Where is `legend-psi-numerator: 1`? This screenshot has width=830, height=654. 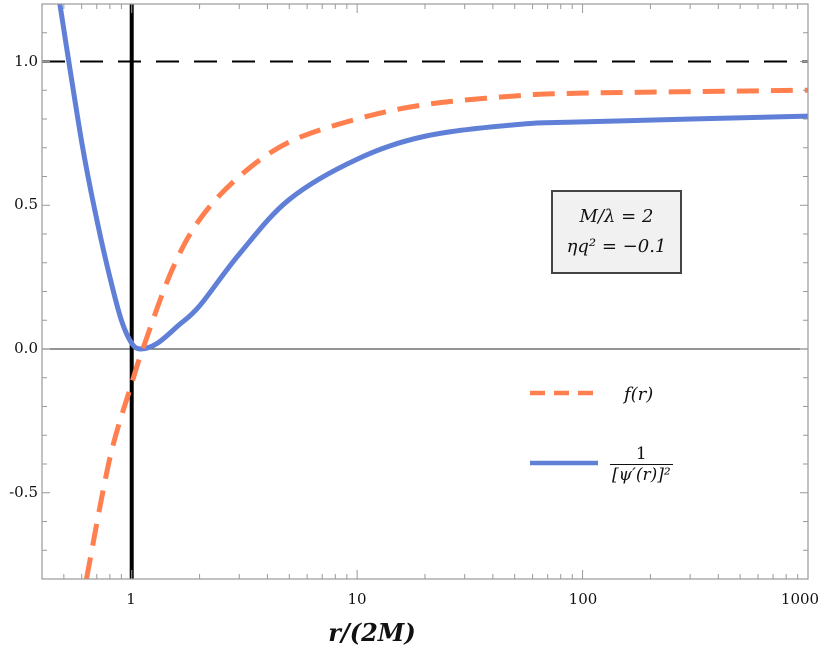
legend-psi-numerator: 1 is located at coordinates (641, 454).